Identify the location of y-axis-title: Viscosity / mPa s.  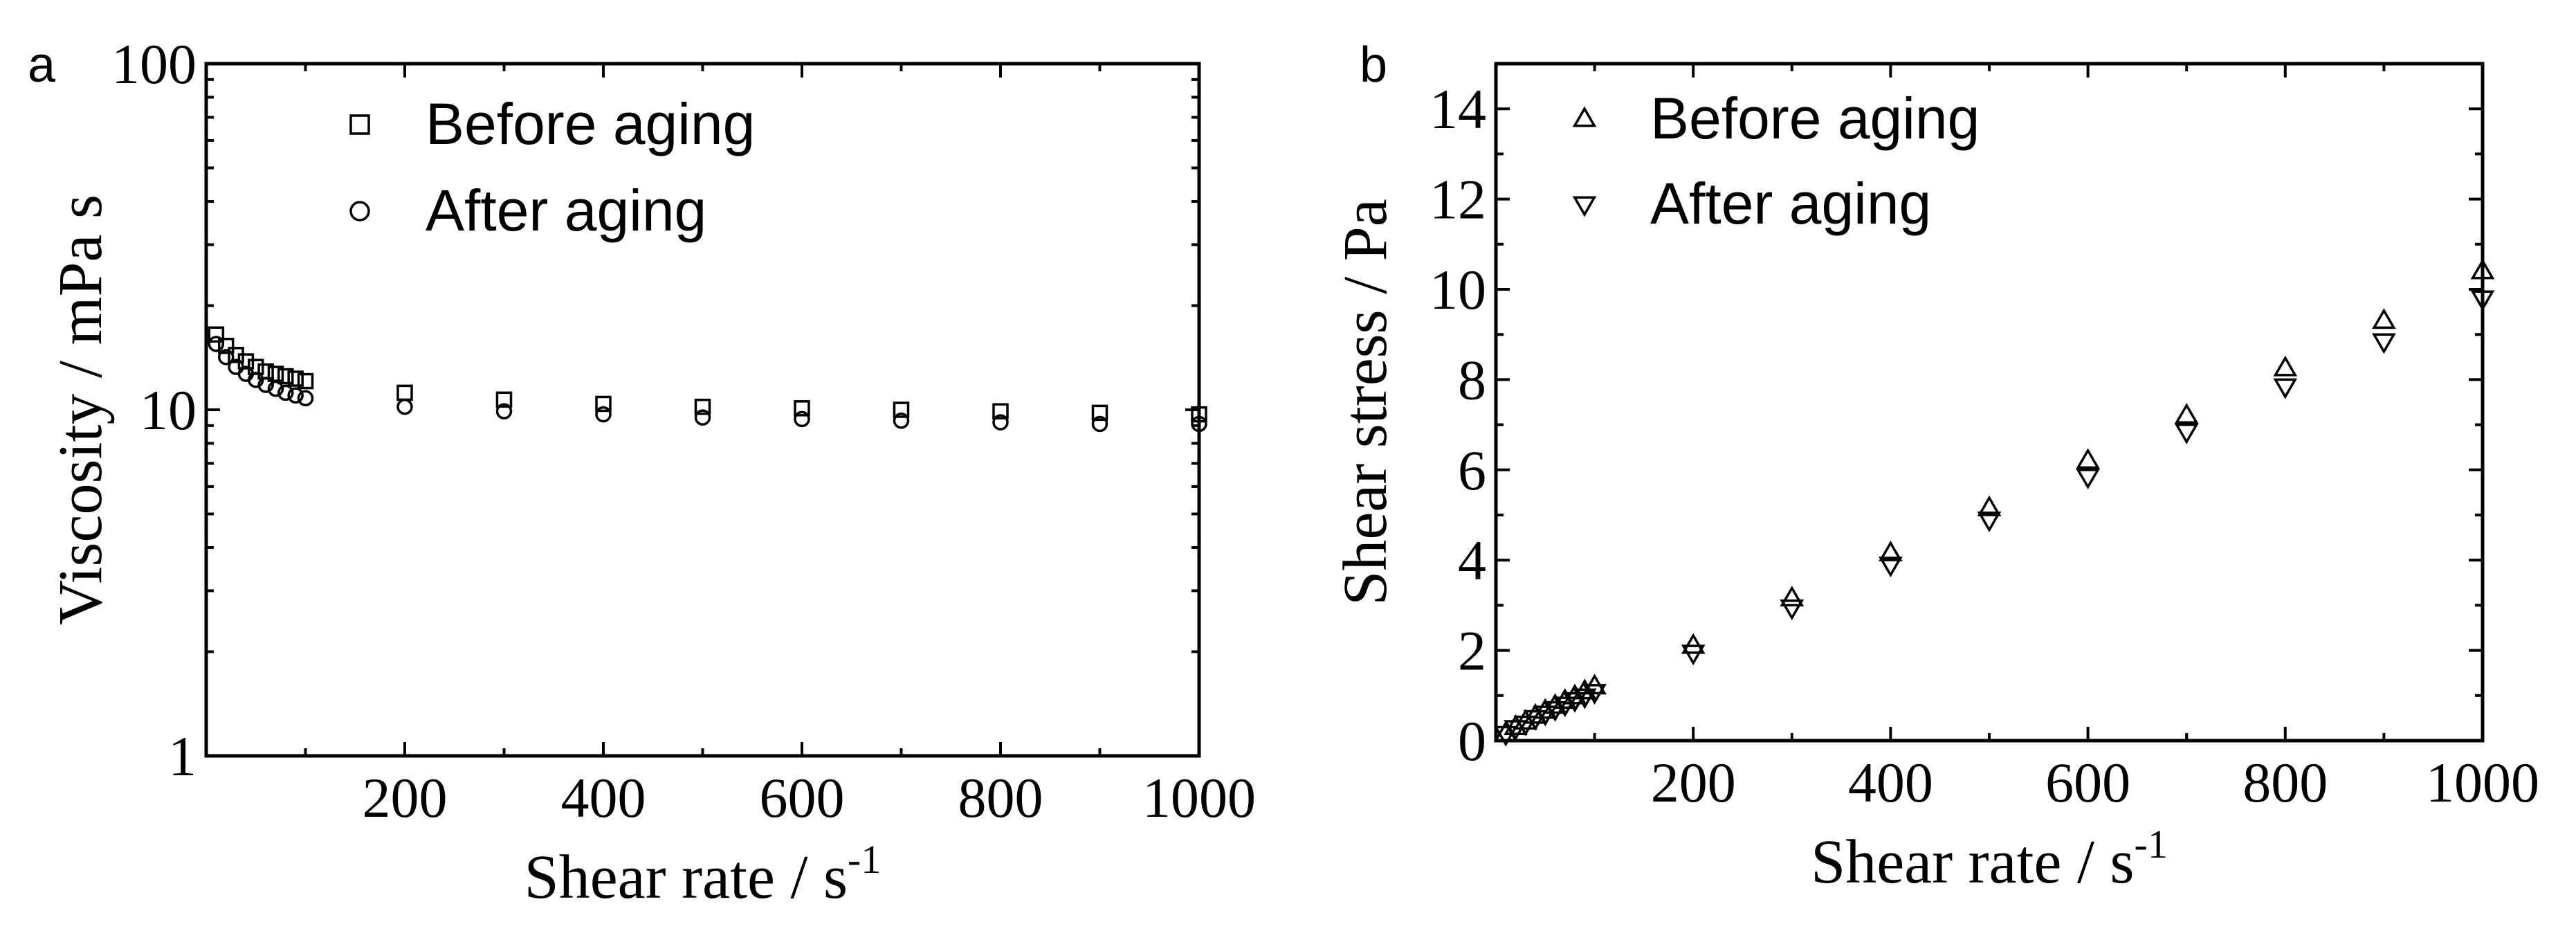
(81, 410).